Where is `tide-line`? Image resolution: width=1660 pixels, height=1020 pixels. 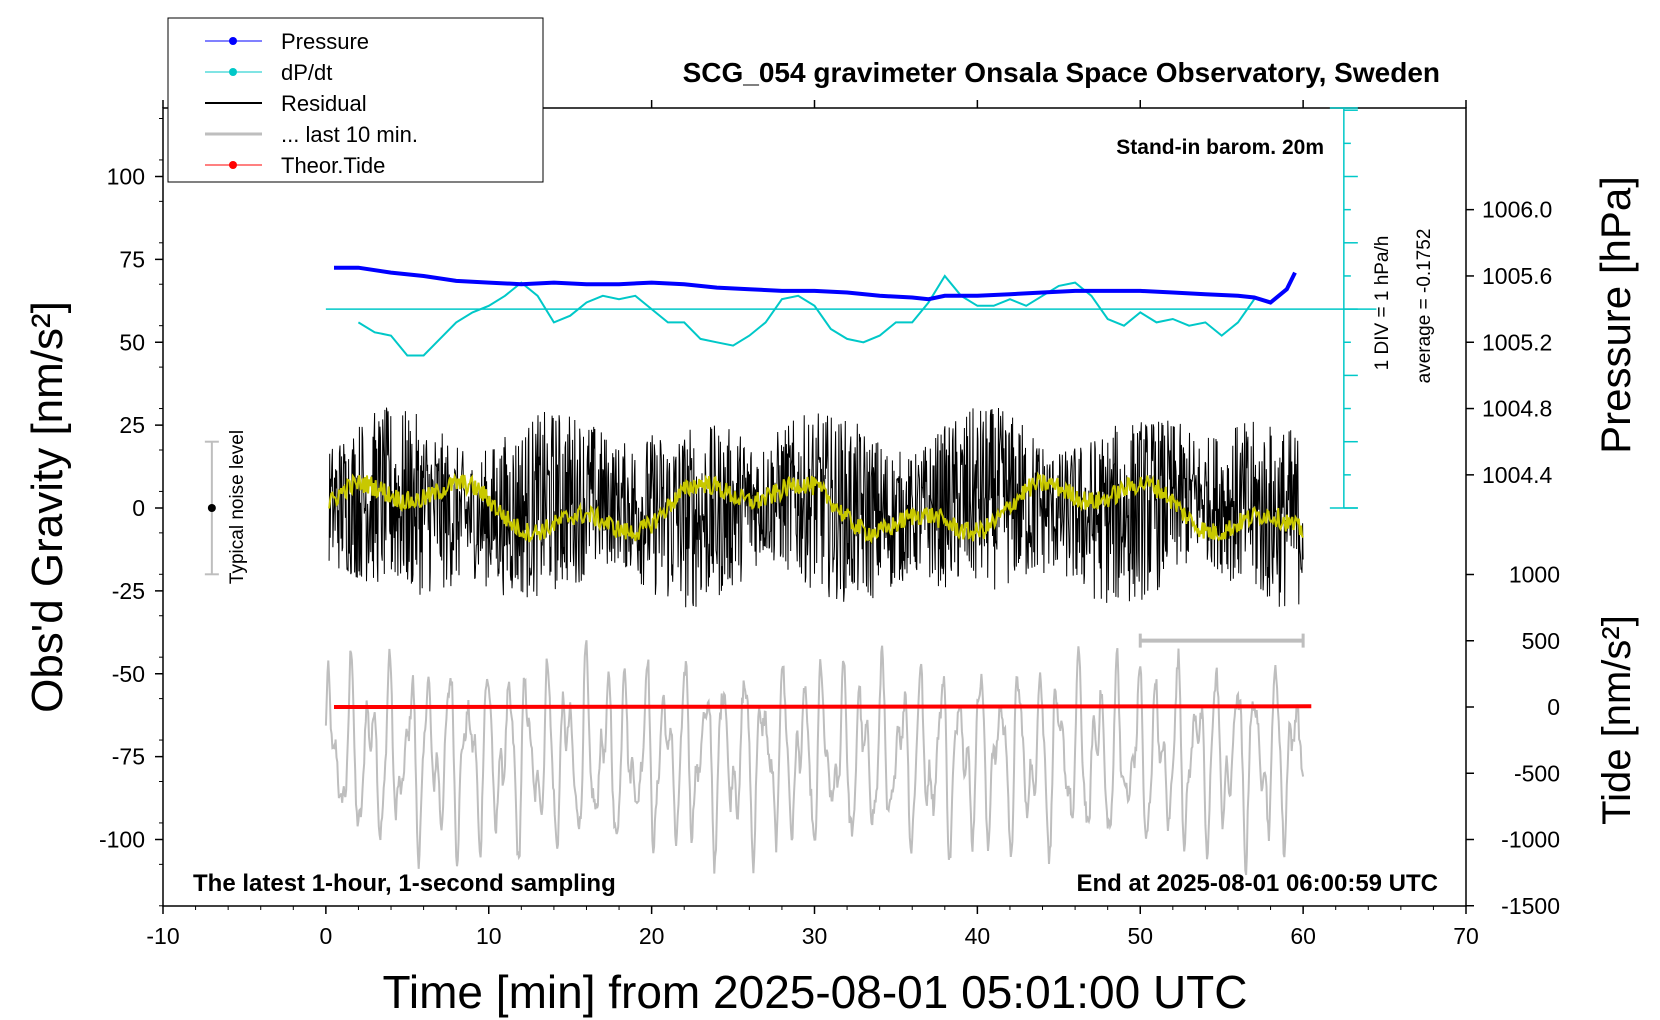 tide-line is located at coordinates (822, 706).